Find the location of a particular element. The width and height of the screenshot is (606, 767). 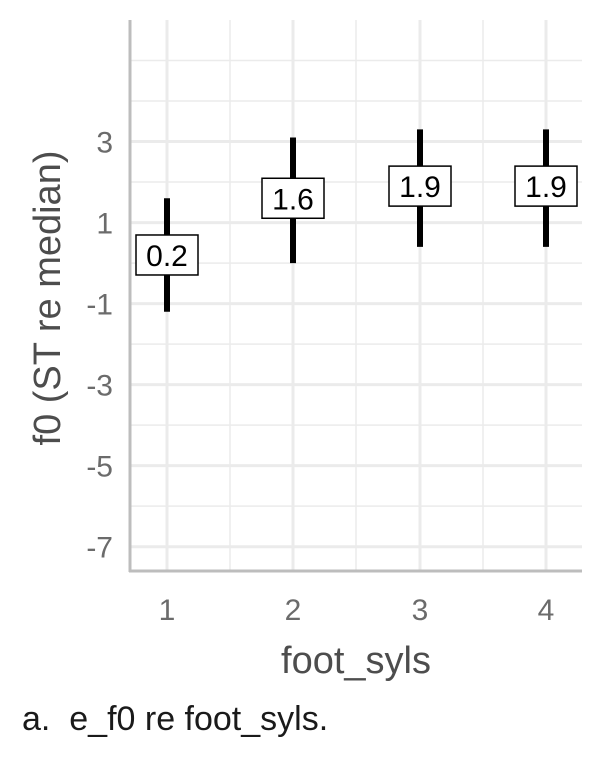

x-axis-title: foot_syls is located at coordinates (356, 661).